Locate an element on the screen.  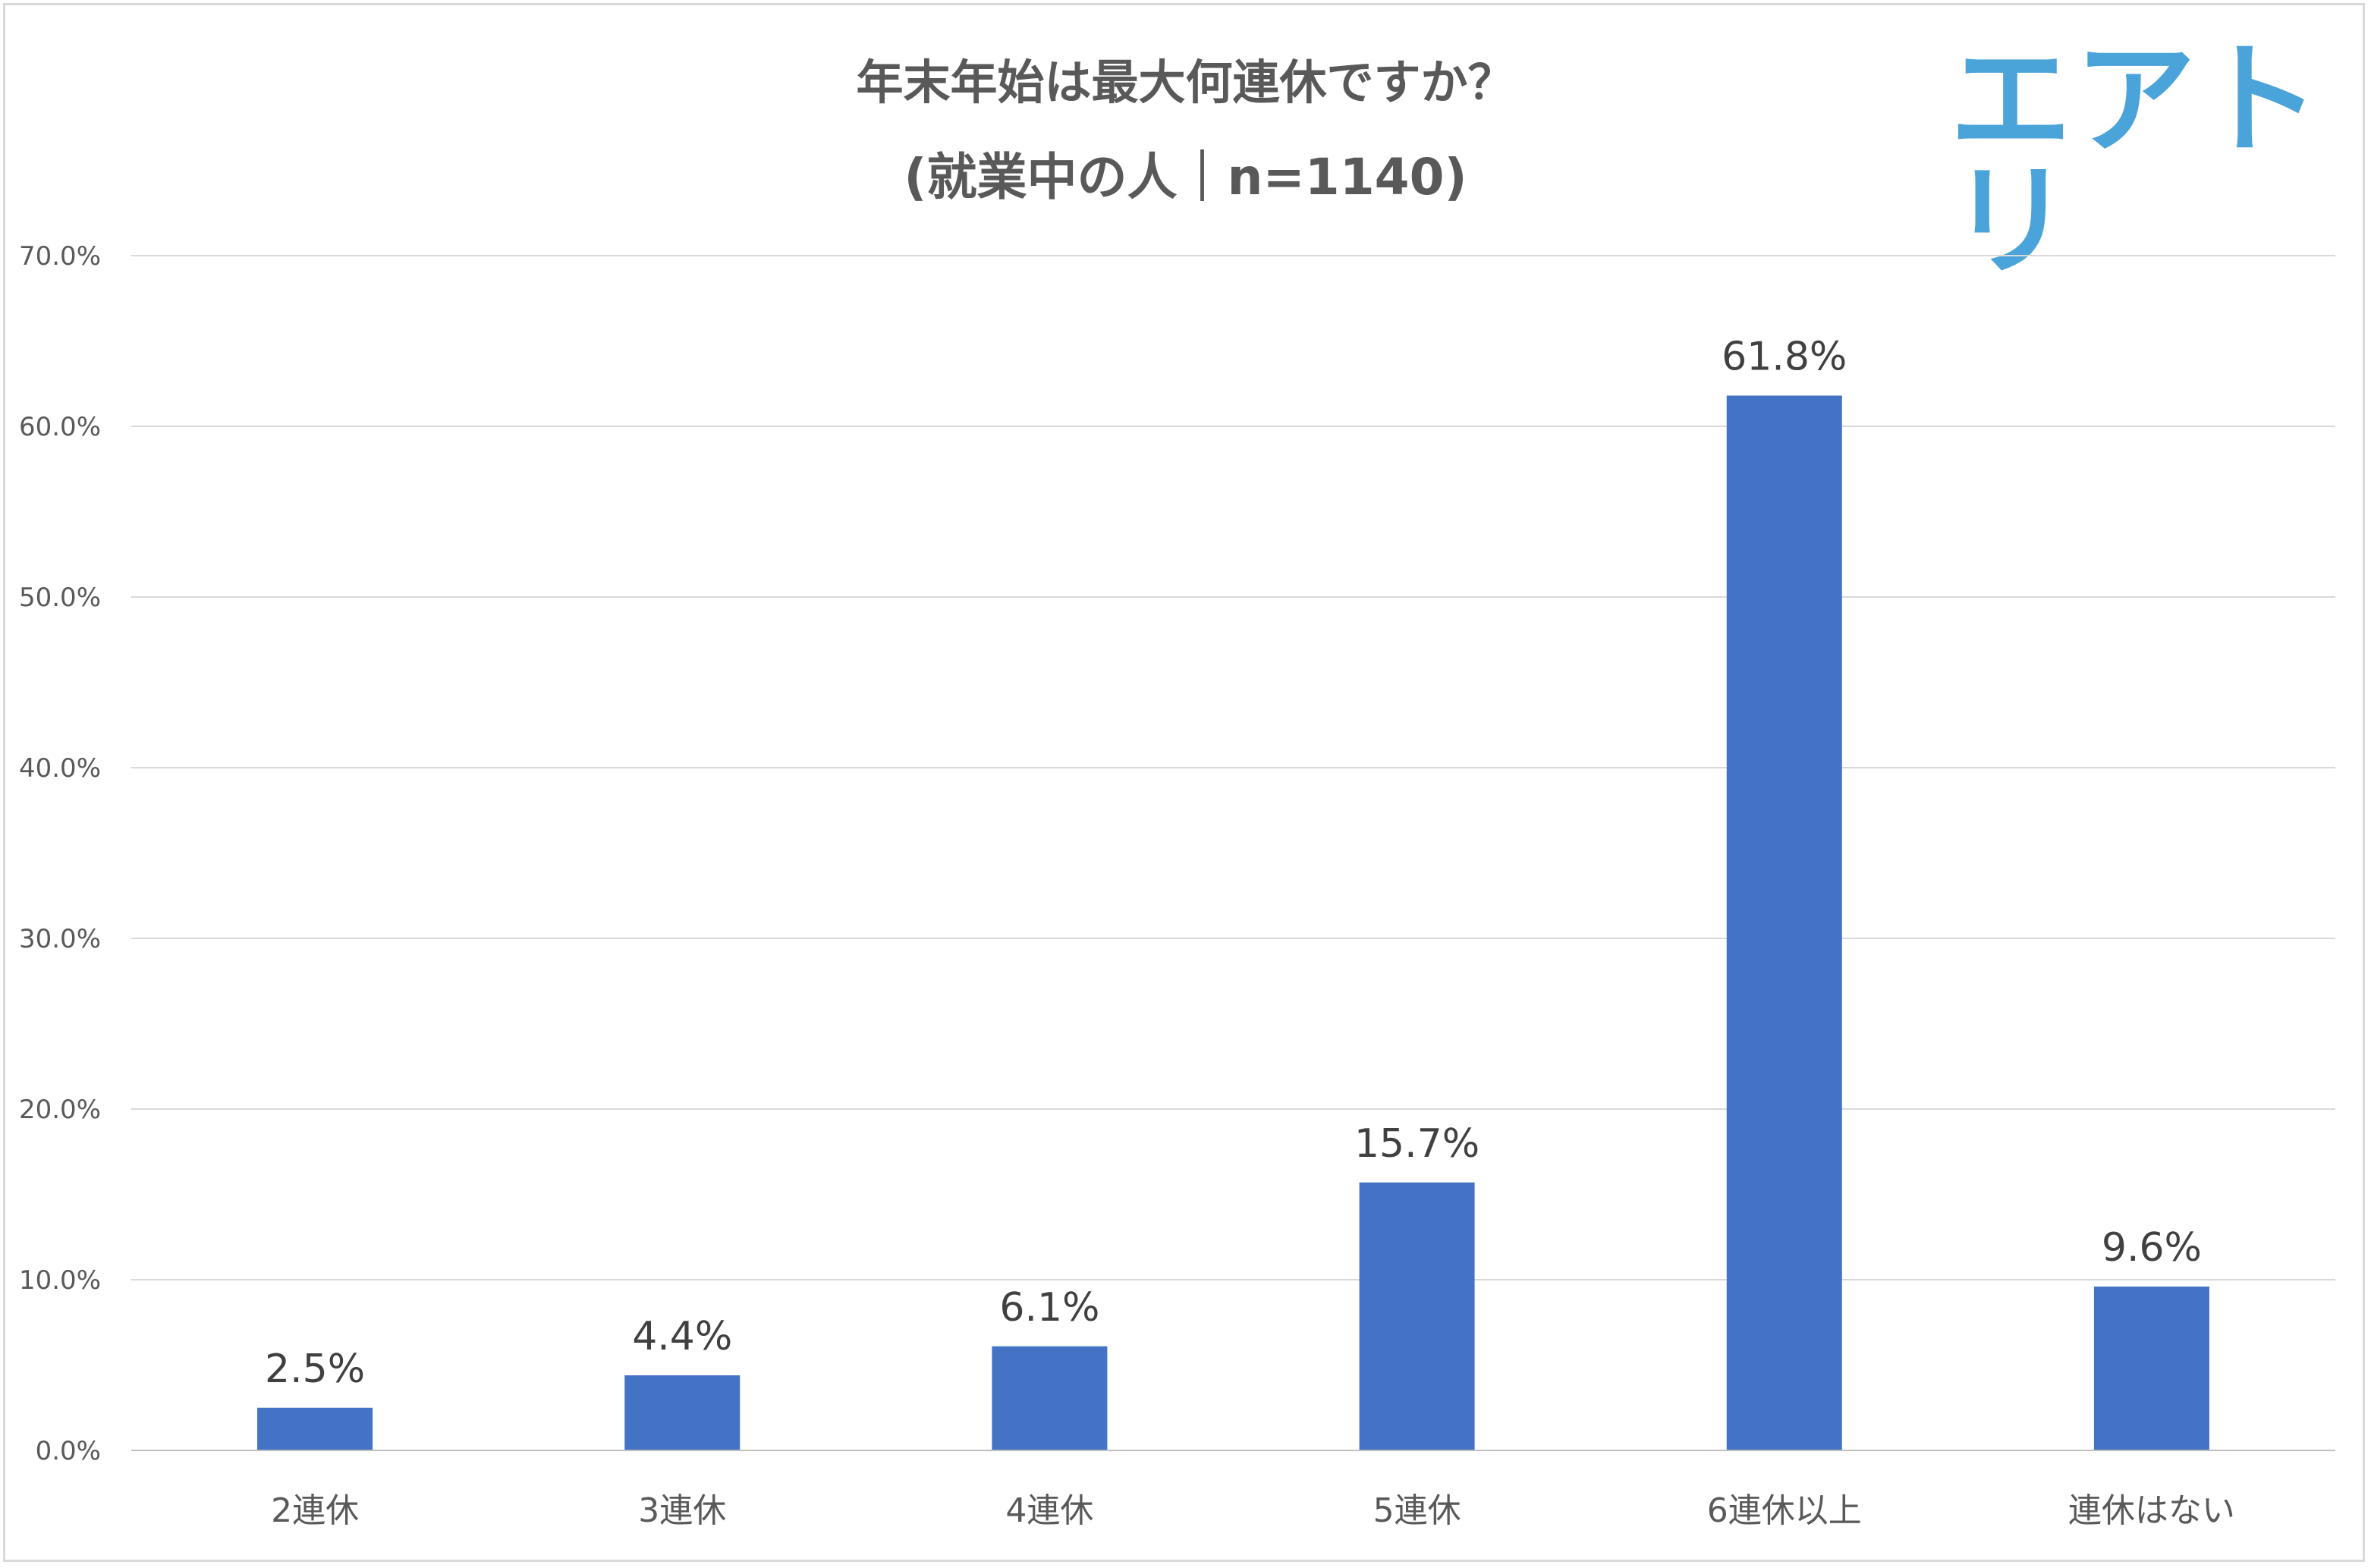
y-axis-ticks: 0.0% 10.0% 20.0% 30.0% 40.0% 50.0% 60.0% 70.0% is located at coordinates (60, 853).